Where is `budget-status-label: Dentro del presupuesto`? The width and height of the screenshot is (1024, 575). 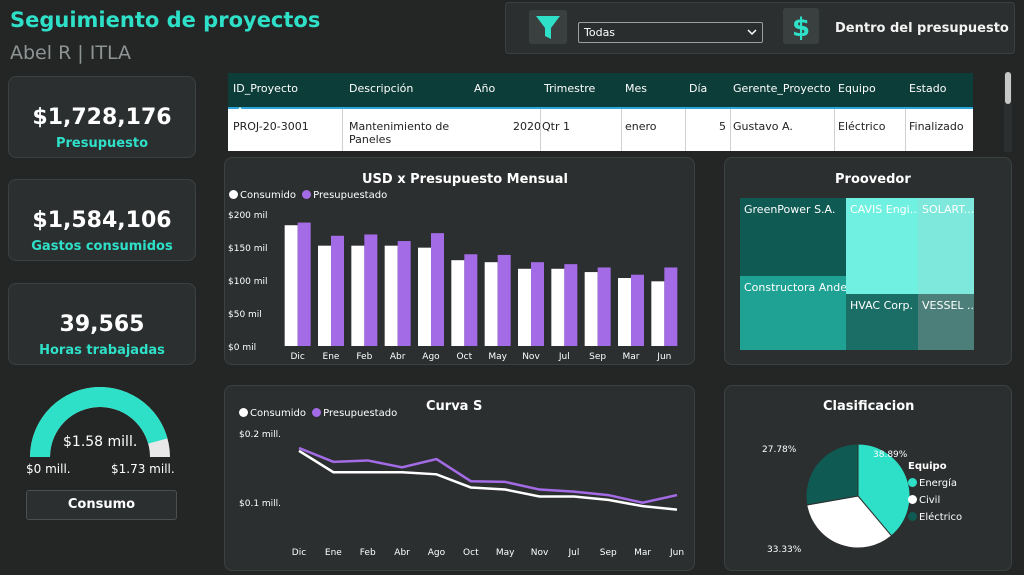 budget-status-label: Dentro del presupuesto is located at coordinates (922, 28).